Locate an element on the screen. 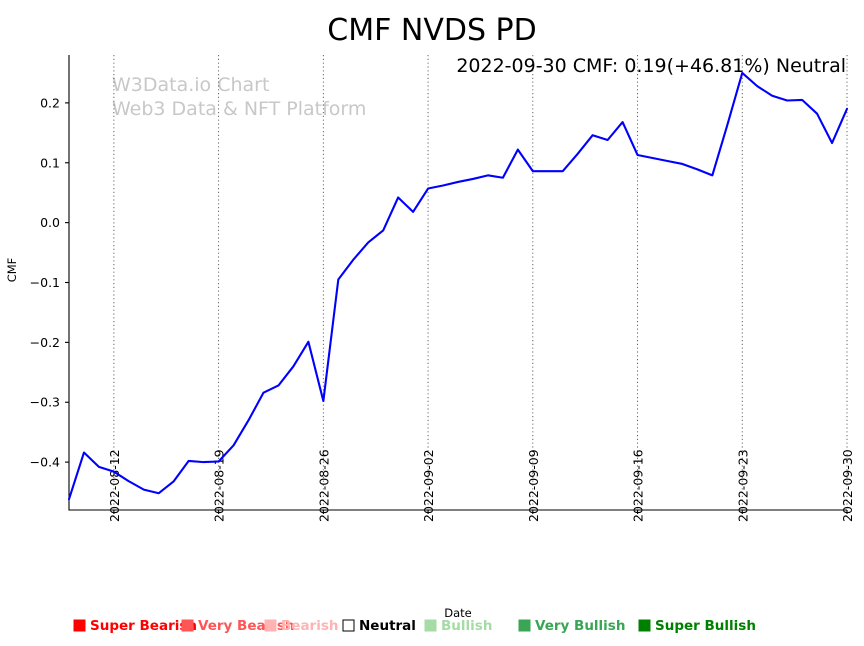 The width and height of the screenshot is (864, 646). legend-label: Very Bullish is located at coordinates (580, 626).